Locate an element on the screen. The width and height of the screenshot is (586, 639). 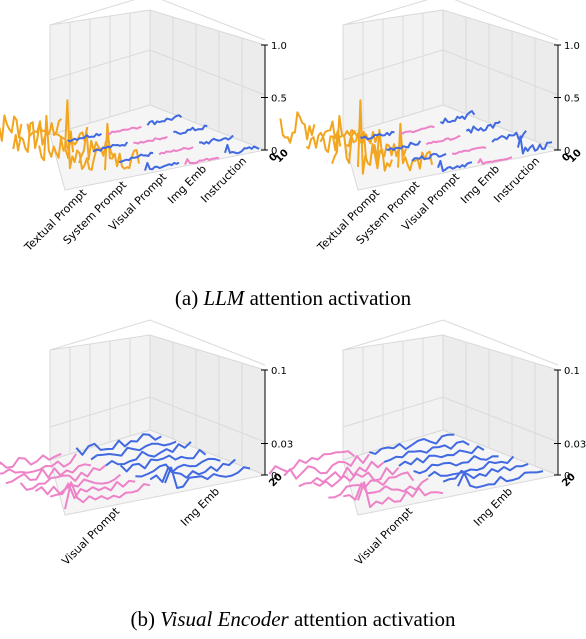
depth-tick-label: 20 is located at coordinates (569, 480).